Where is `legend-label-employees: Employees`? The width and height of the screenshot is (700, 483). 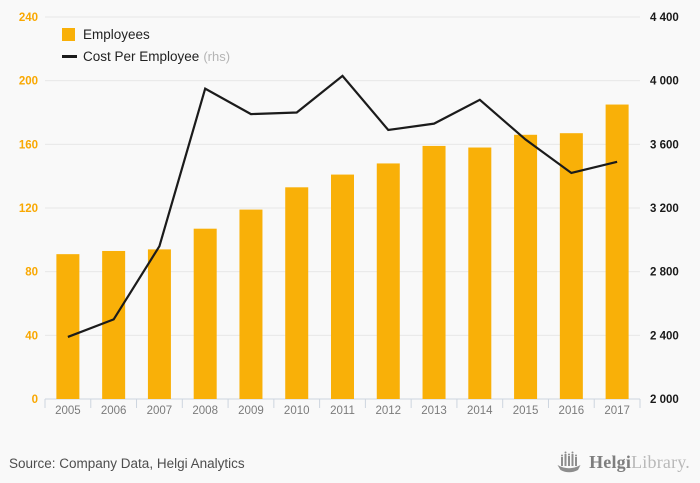
legend-label-employees: Employees is located at coordinates (116, 34).